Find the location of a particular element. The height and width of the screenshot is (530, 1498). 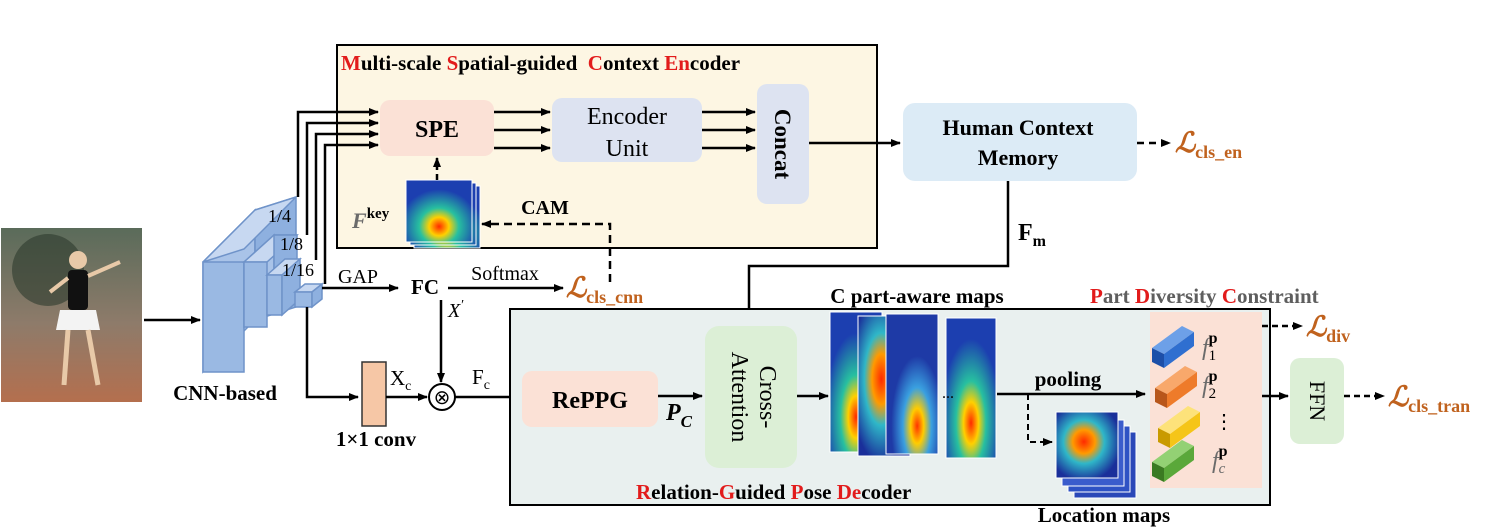

loss-cls-cnn: ℒcls_cnn is located at coordinates (604, 290).